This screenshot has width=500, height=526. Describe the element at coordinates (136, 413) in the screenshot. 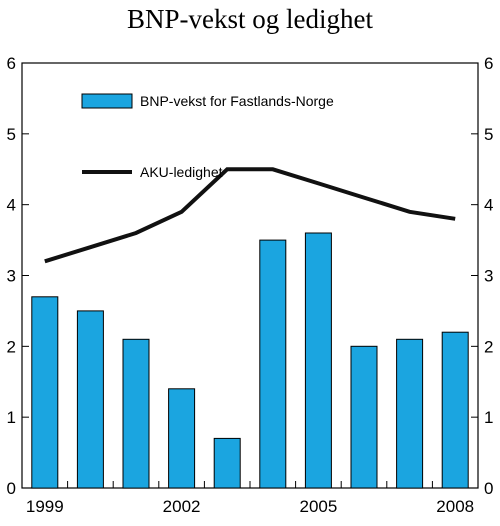

I see `bar-2001` at that location.